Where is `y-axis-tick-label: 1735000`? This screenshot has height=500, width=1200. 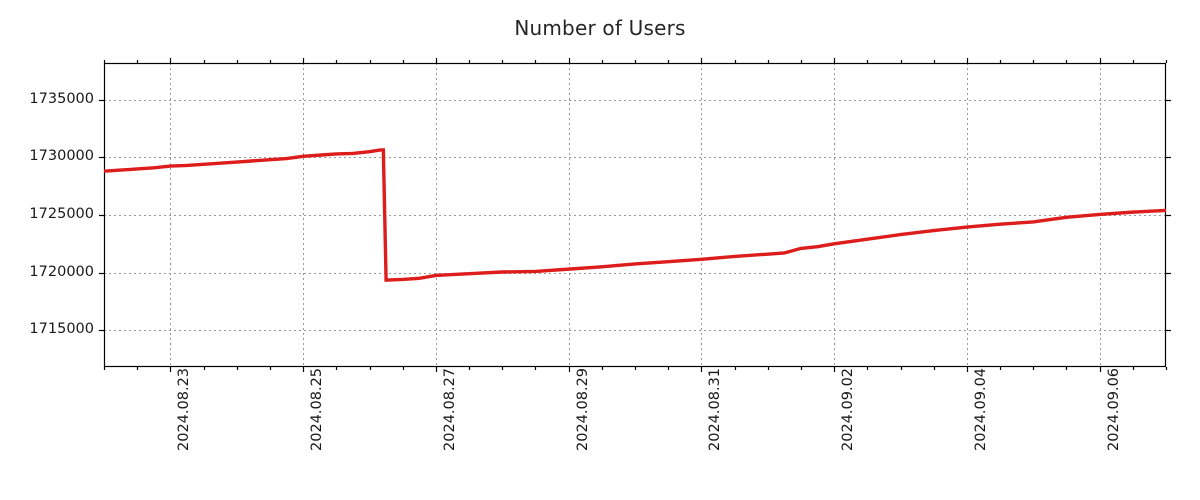
y-axis-tick-label: 1735000 is located at coordinates (61, 98).